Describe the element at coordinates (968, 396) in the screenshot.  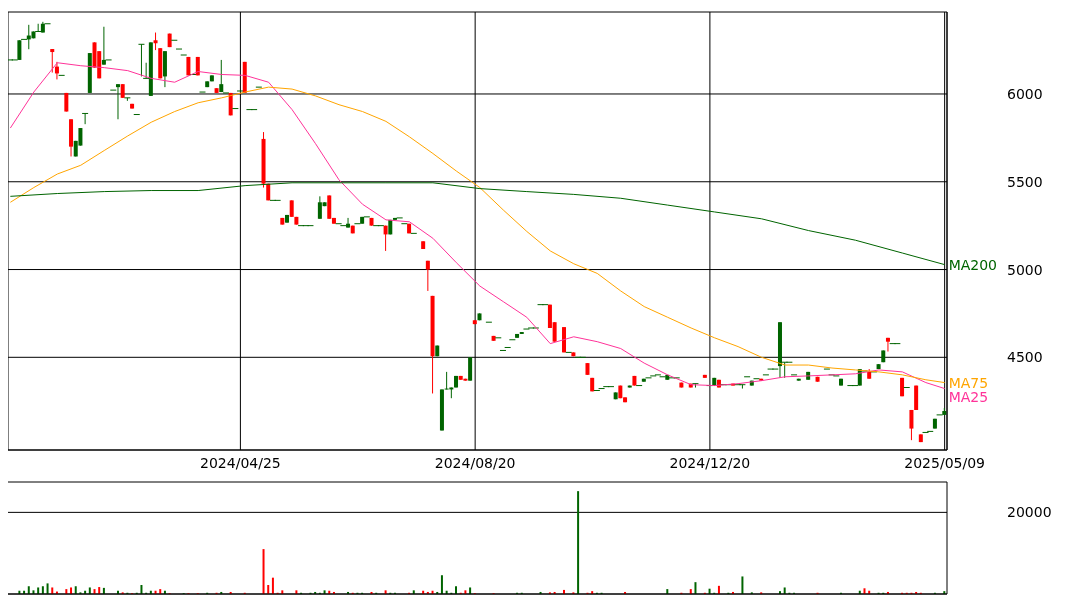
I see `series-label: MA25` at that location.